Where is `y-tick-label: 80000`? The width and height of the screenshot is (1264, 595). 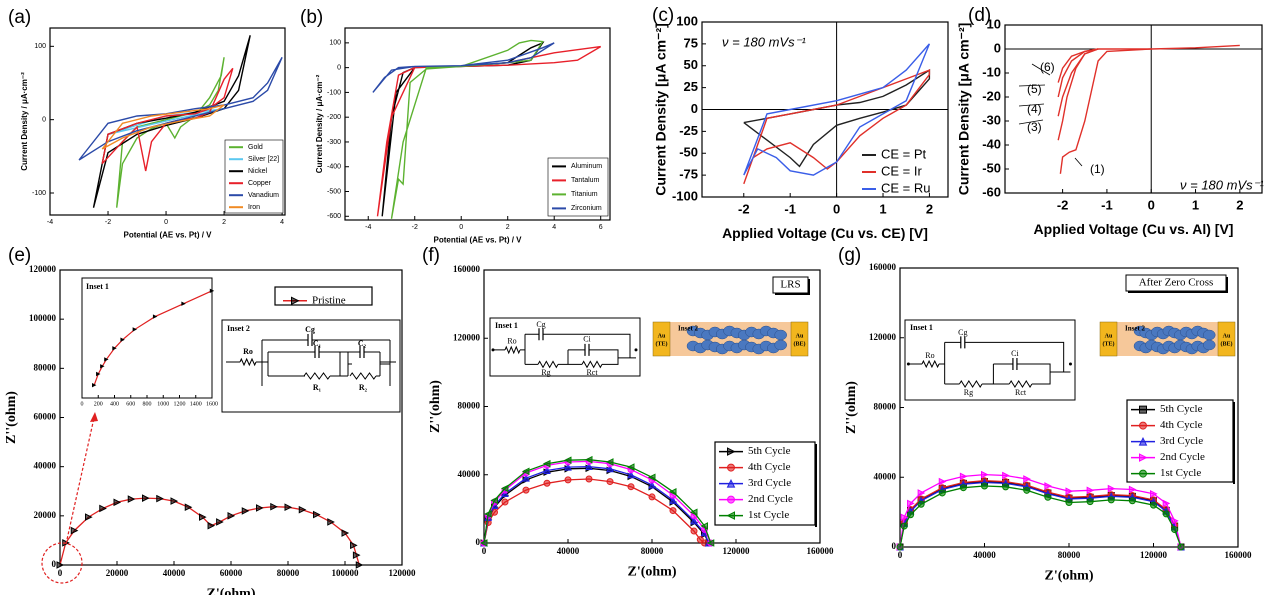
y-tick-label: 80000 is located at coordinates (469, 406).